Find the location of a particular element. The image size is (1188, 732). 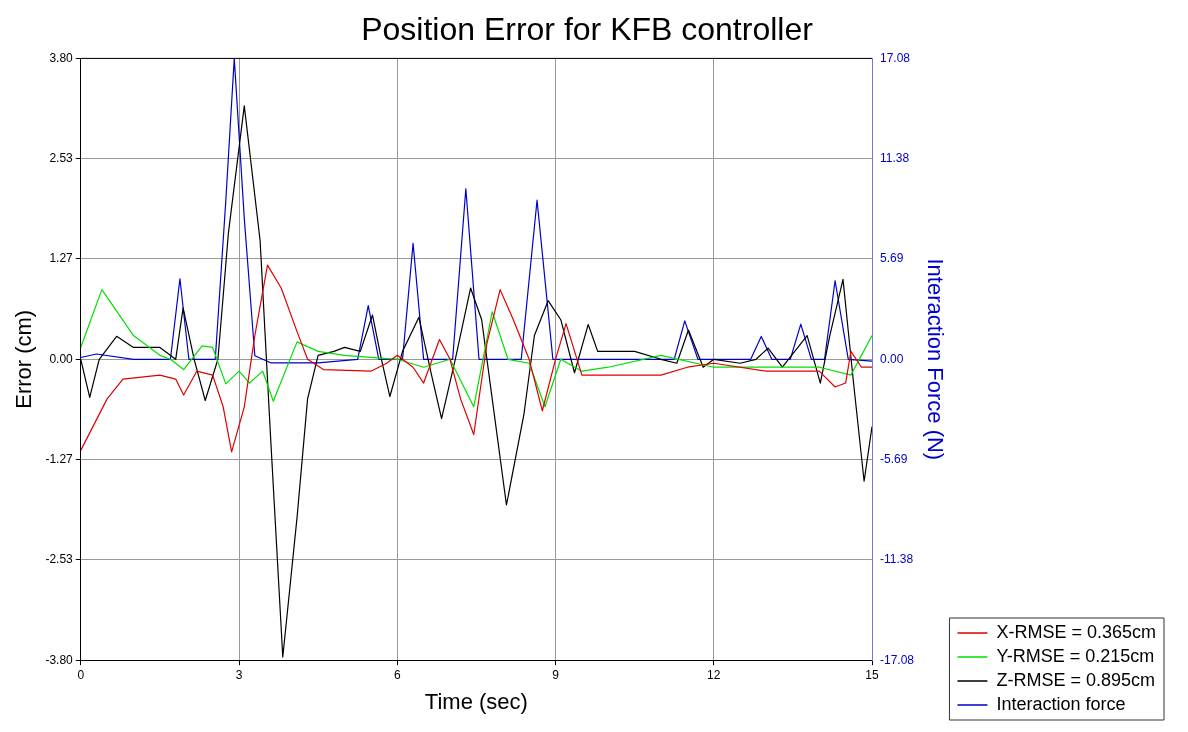

x-axis-title: Time (sec) is located at coordinates (476, 701).